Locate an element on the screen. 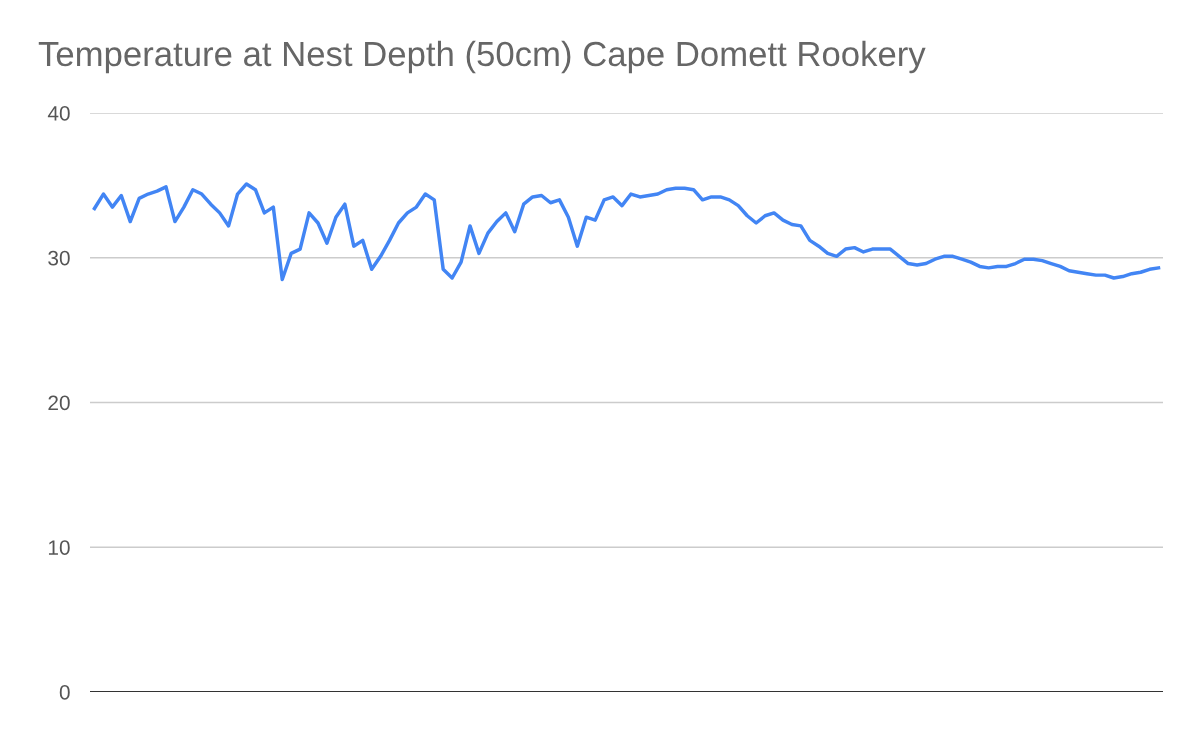 This screenshot has height=748, width=1204. chart-title: Temperature at Nest Depth (50cm) Cape Domett Rookery is located at coordinates (482, 57).